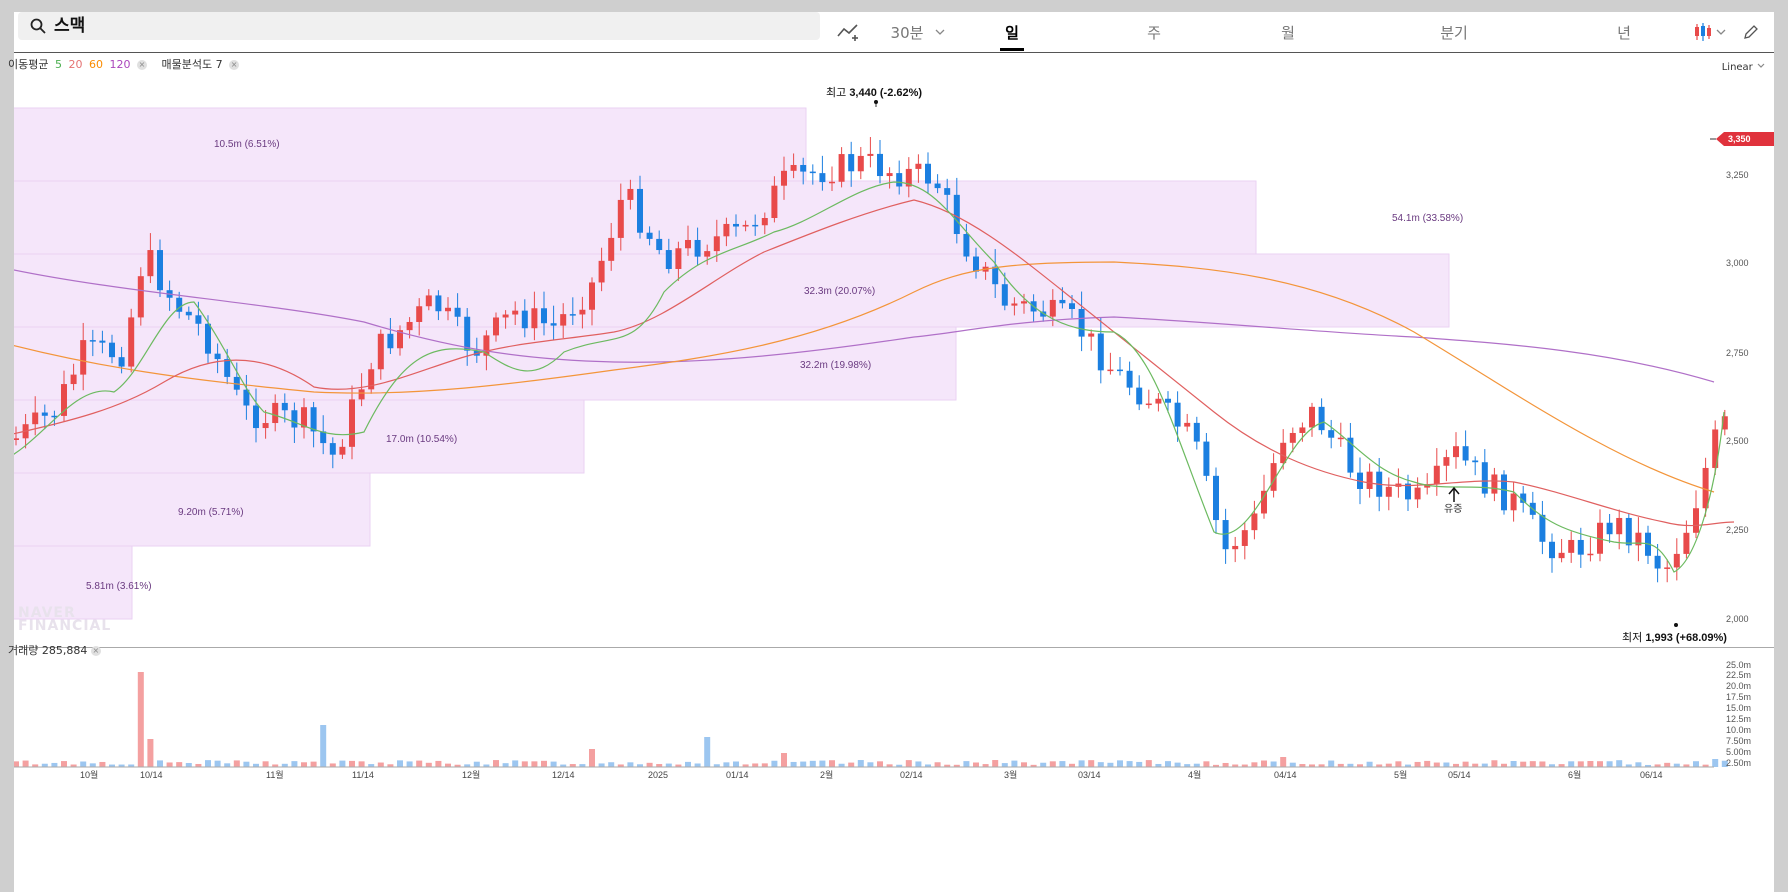 The height and width of the screenshot is (892, 1788). What do you see at coordinates (70, 26) in the screenshot?
I see `search-input: 스맥` at bounding box center [70, 26].